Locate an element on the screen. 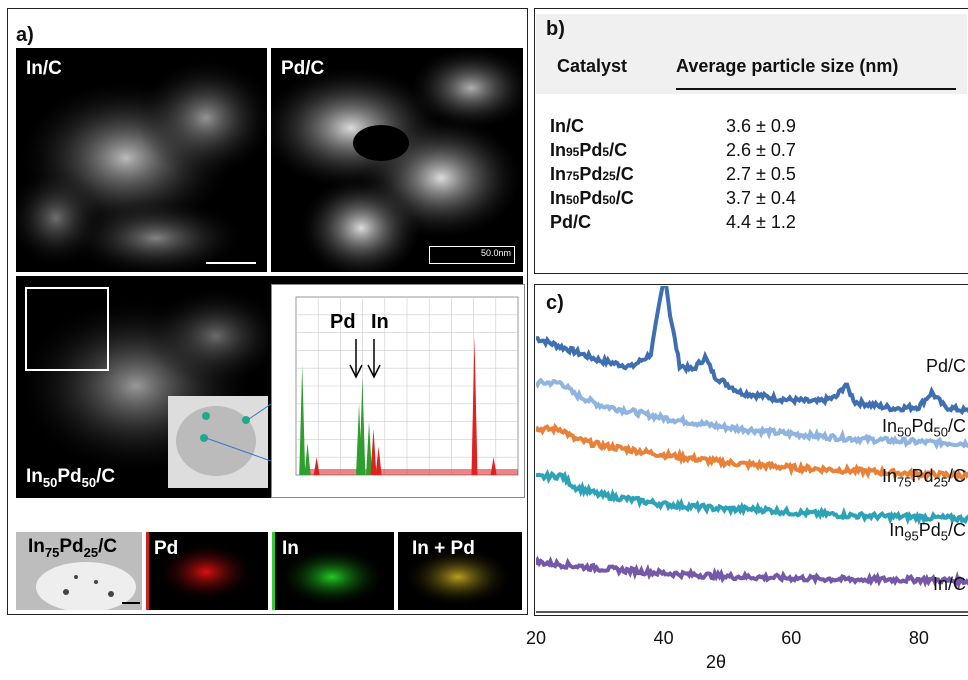  panel-c-label: c) is located at coordinates (555, 303).